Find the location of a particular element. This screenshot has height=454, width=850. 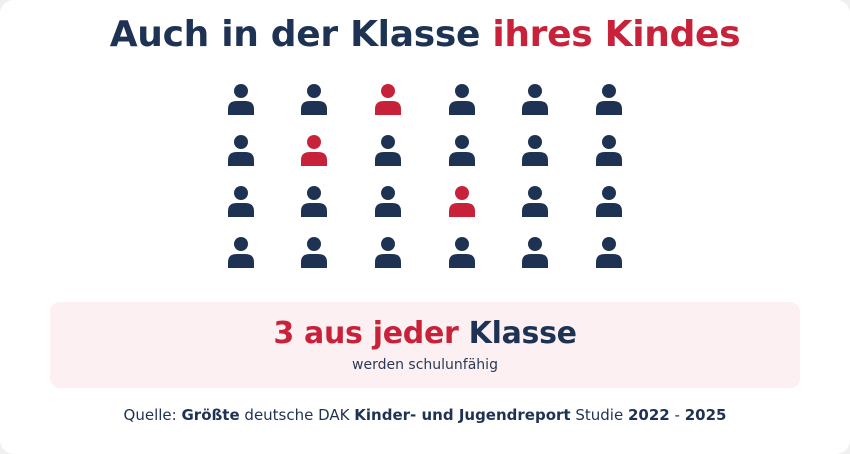

source-year-end: 2025 is located at coordinates (705, 415).